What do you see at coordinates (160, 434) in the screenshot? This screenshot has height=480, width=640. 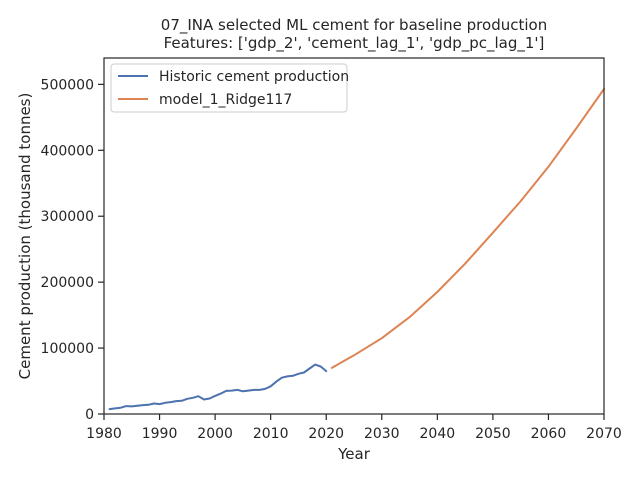 I see `x-tick-label: 1990` at bounding box center [160, 434].